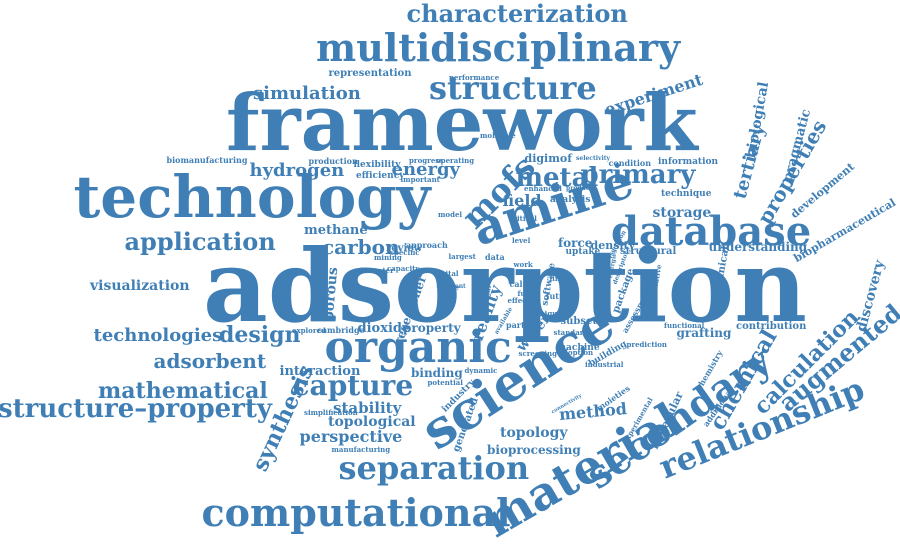 Image resolution: width=900 pixels, height=555 pixels. Describe the element at coordinates (518, 284) in the screenshot. I see `word-calf: calf` at that location.